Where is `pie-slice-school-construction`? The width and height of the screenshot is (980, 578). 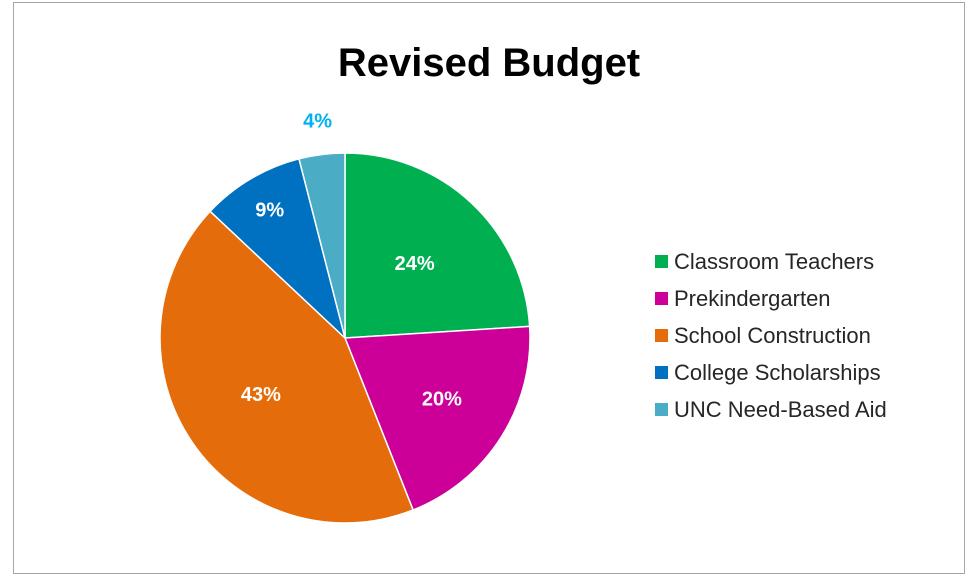 pie-slice-school-construction is located at coordinates (287, 367).